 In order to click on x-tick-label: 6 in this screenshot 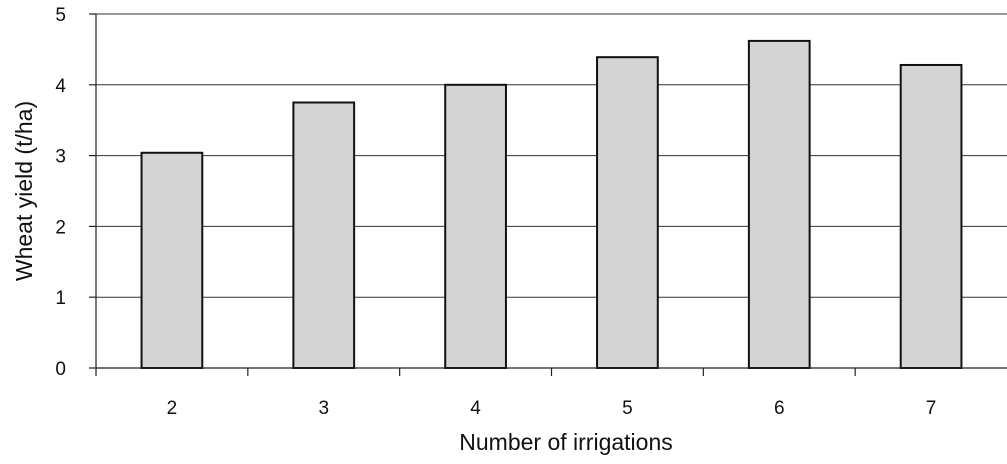, I will do `click(779, 408)`.